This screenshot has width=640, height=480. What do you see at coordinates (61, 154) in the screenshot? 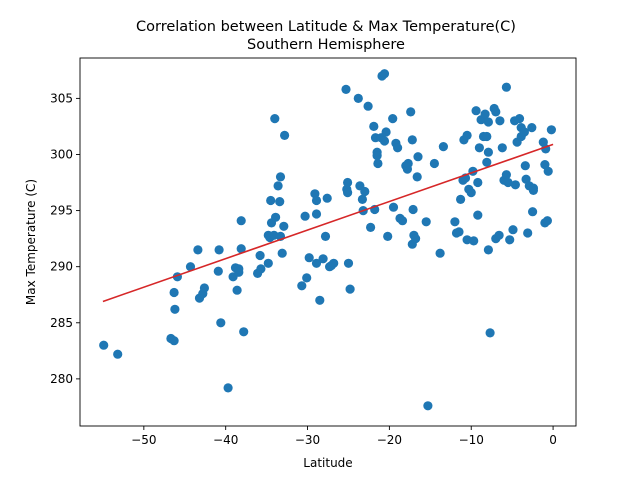
I see `y-tick-label: 300` at bounding box center [61, 154].